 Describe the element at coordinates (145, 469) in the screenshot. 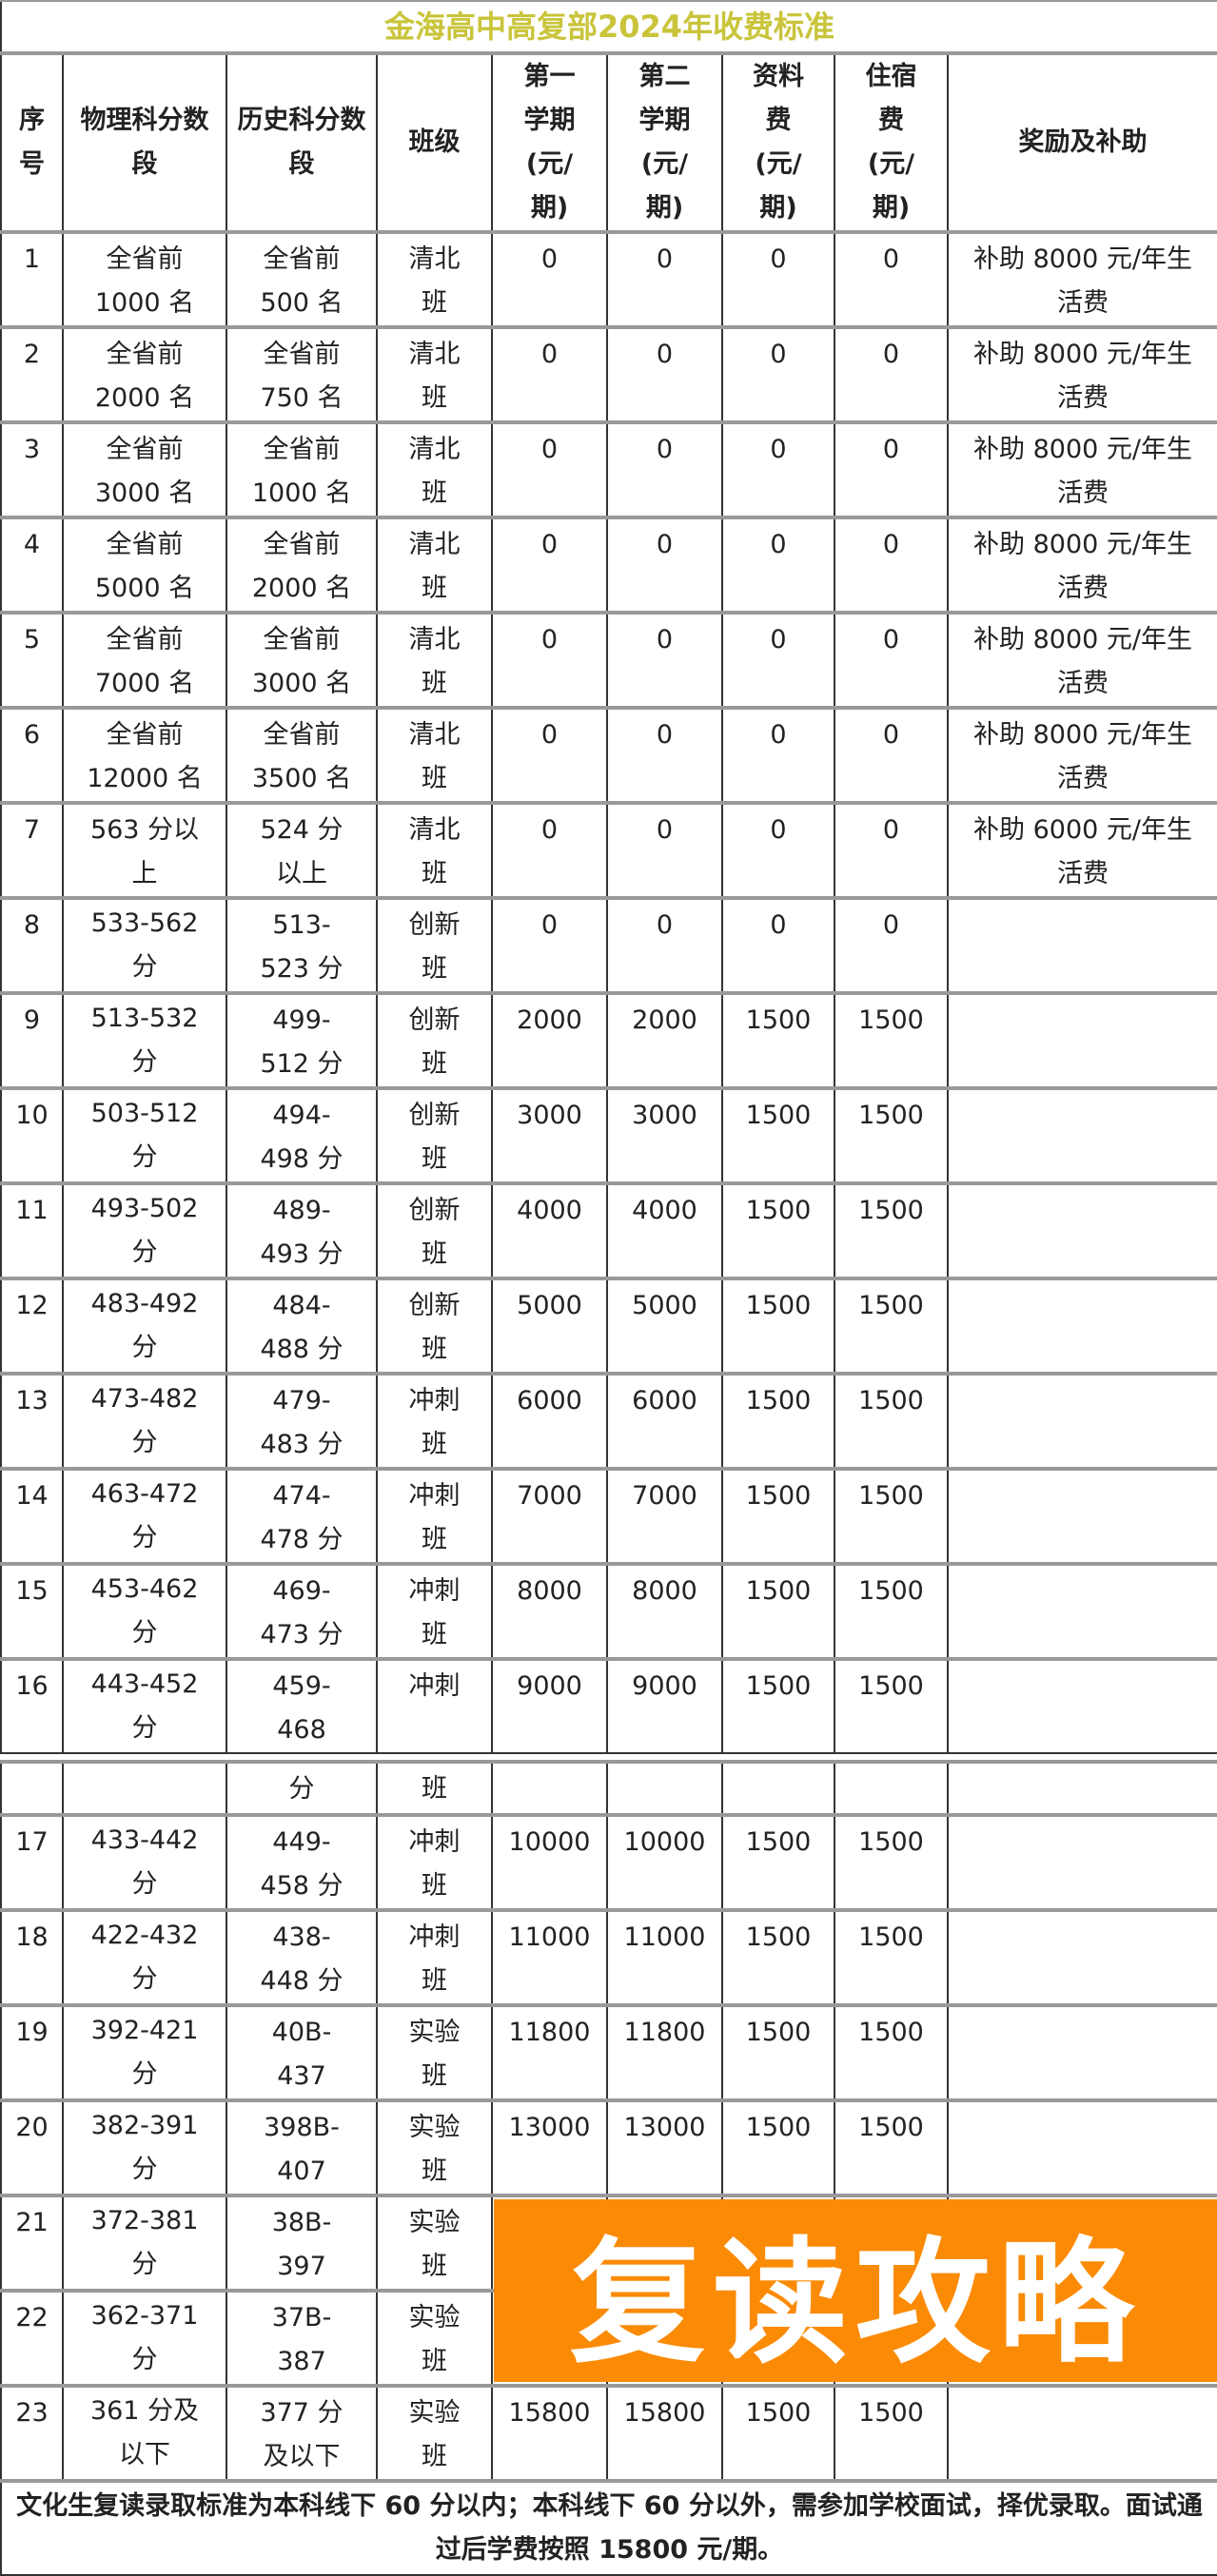

I see `cell-physics-score: 全省前 3000 名` at that location.